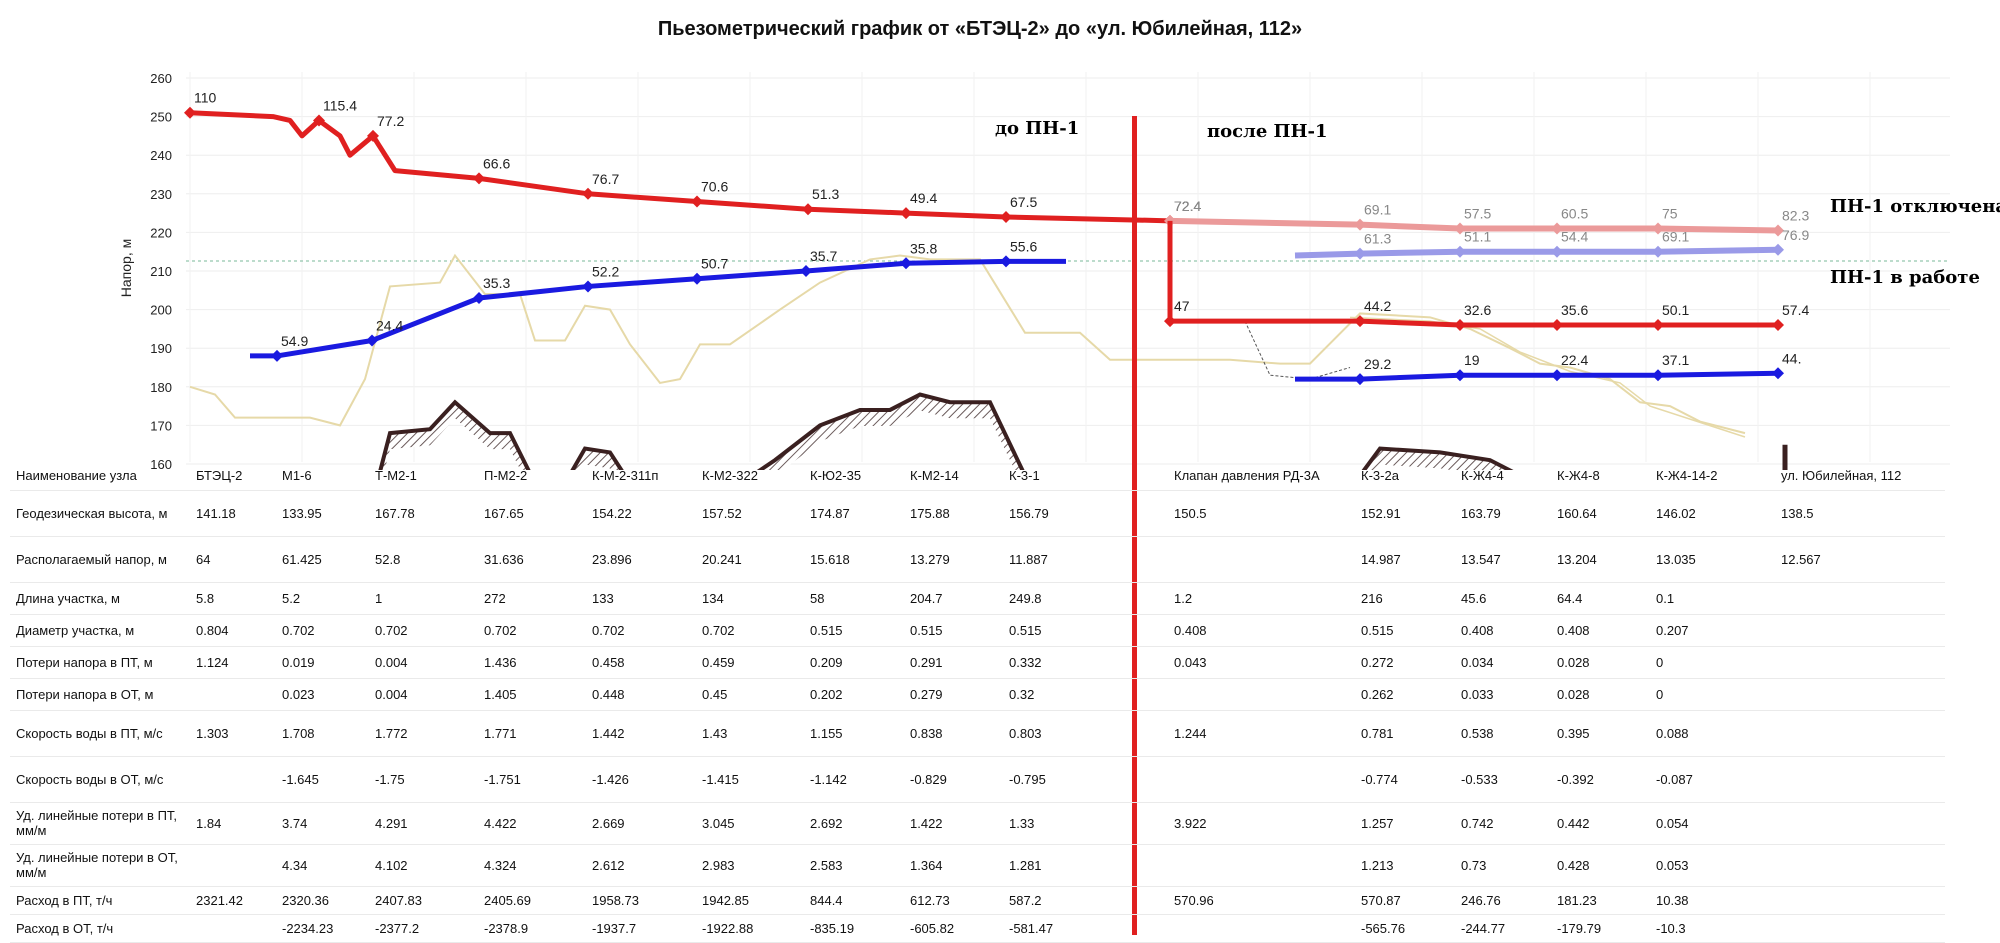 This screenshot has width=2000, height=943. Describe the element at coordinates (750, 733) in the screenshot. I see `table-cell: 1.43` at that location.